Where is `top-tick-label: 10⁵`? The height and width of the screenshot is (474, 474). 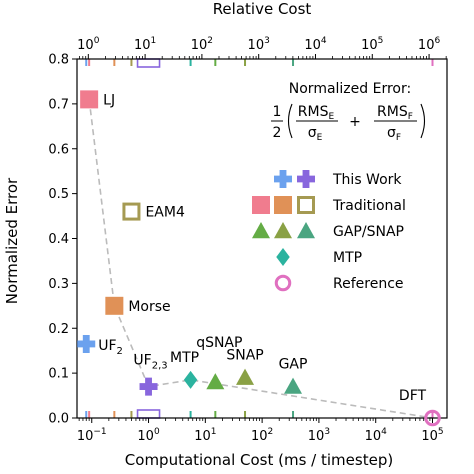 top-tick-label: 10⁵ is located at coordinates (372, 44).